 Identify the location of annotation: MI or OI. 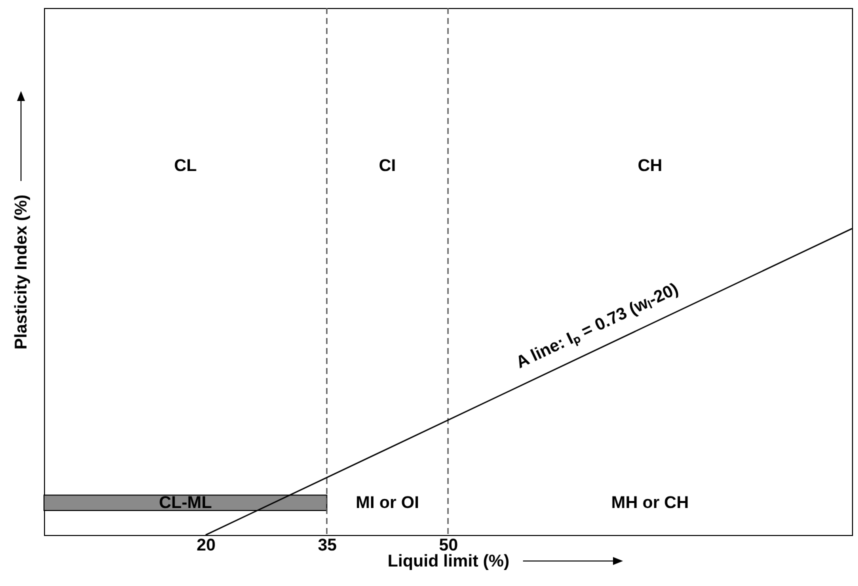
(388, 502).